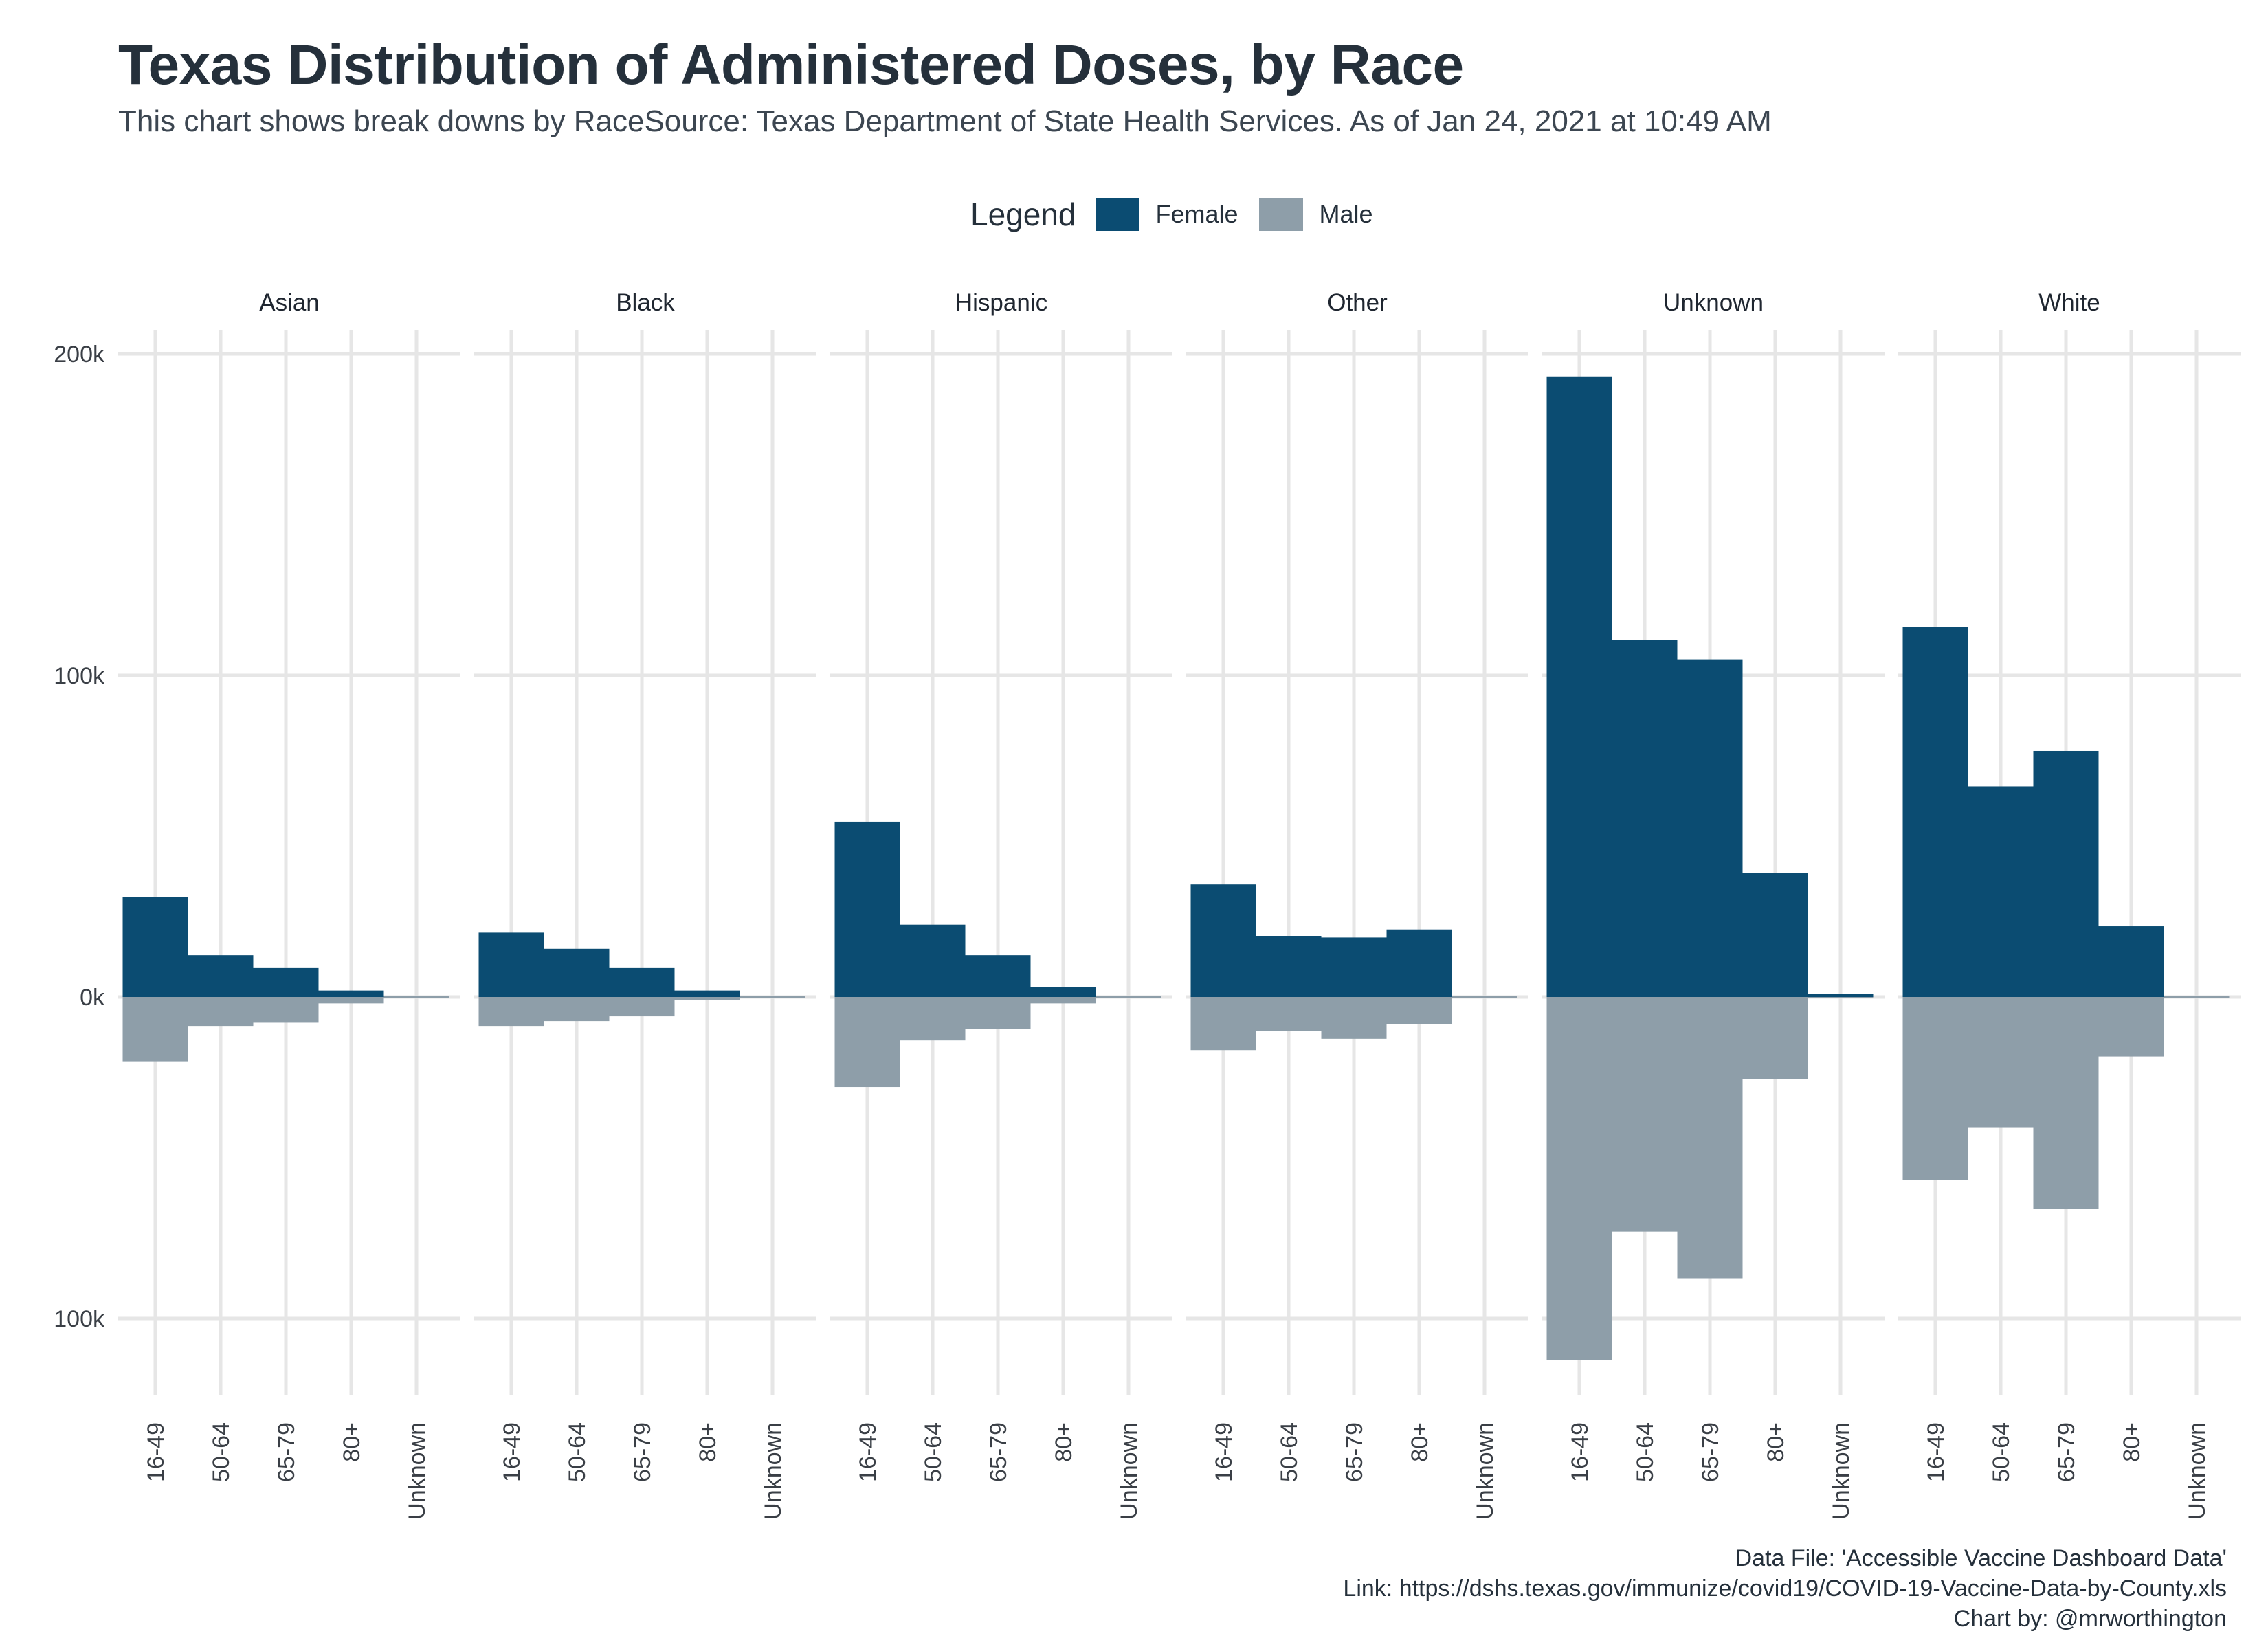 This screenshot has height=1649, width=2268. I want to click on bar-white-male-80+, so click(2131, 1027).